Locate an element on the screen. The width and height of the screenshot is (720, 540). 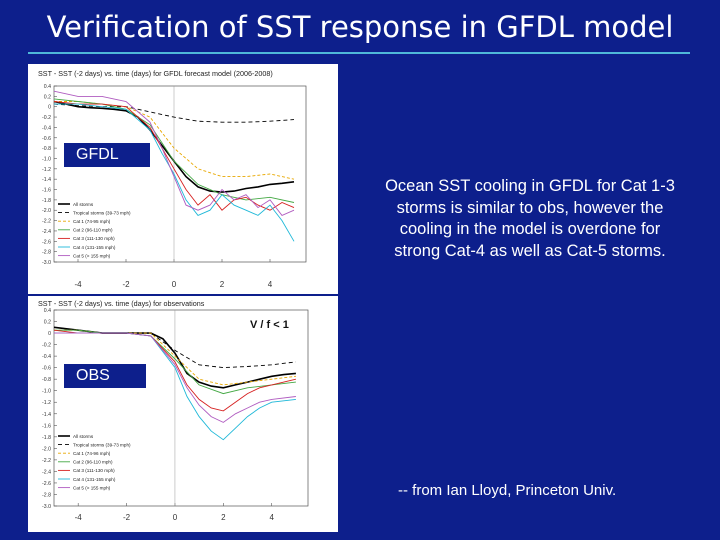
title-rule is located at coordinates (359, 53).